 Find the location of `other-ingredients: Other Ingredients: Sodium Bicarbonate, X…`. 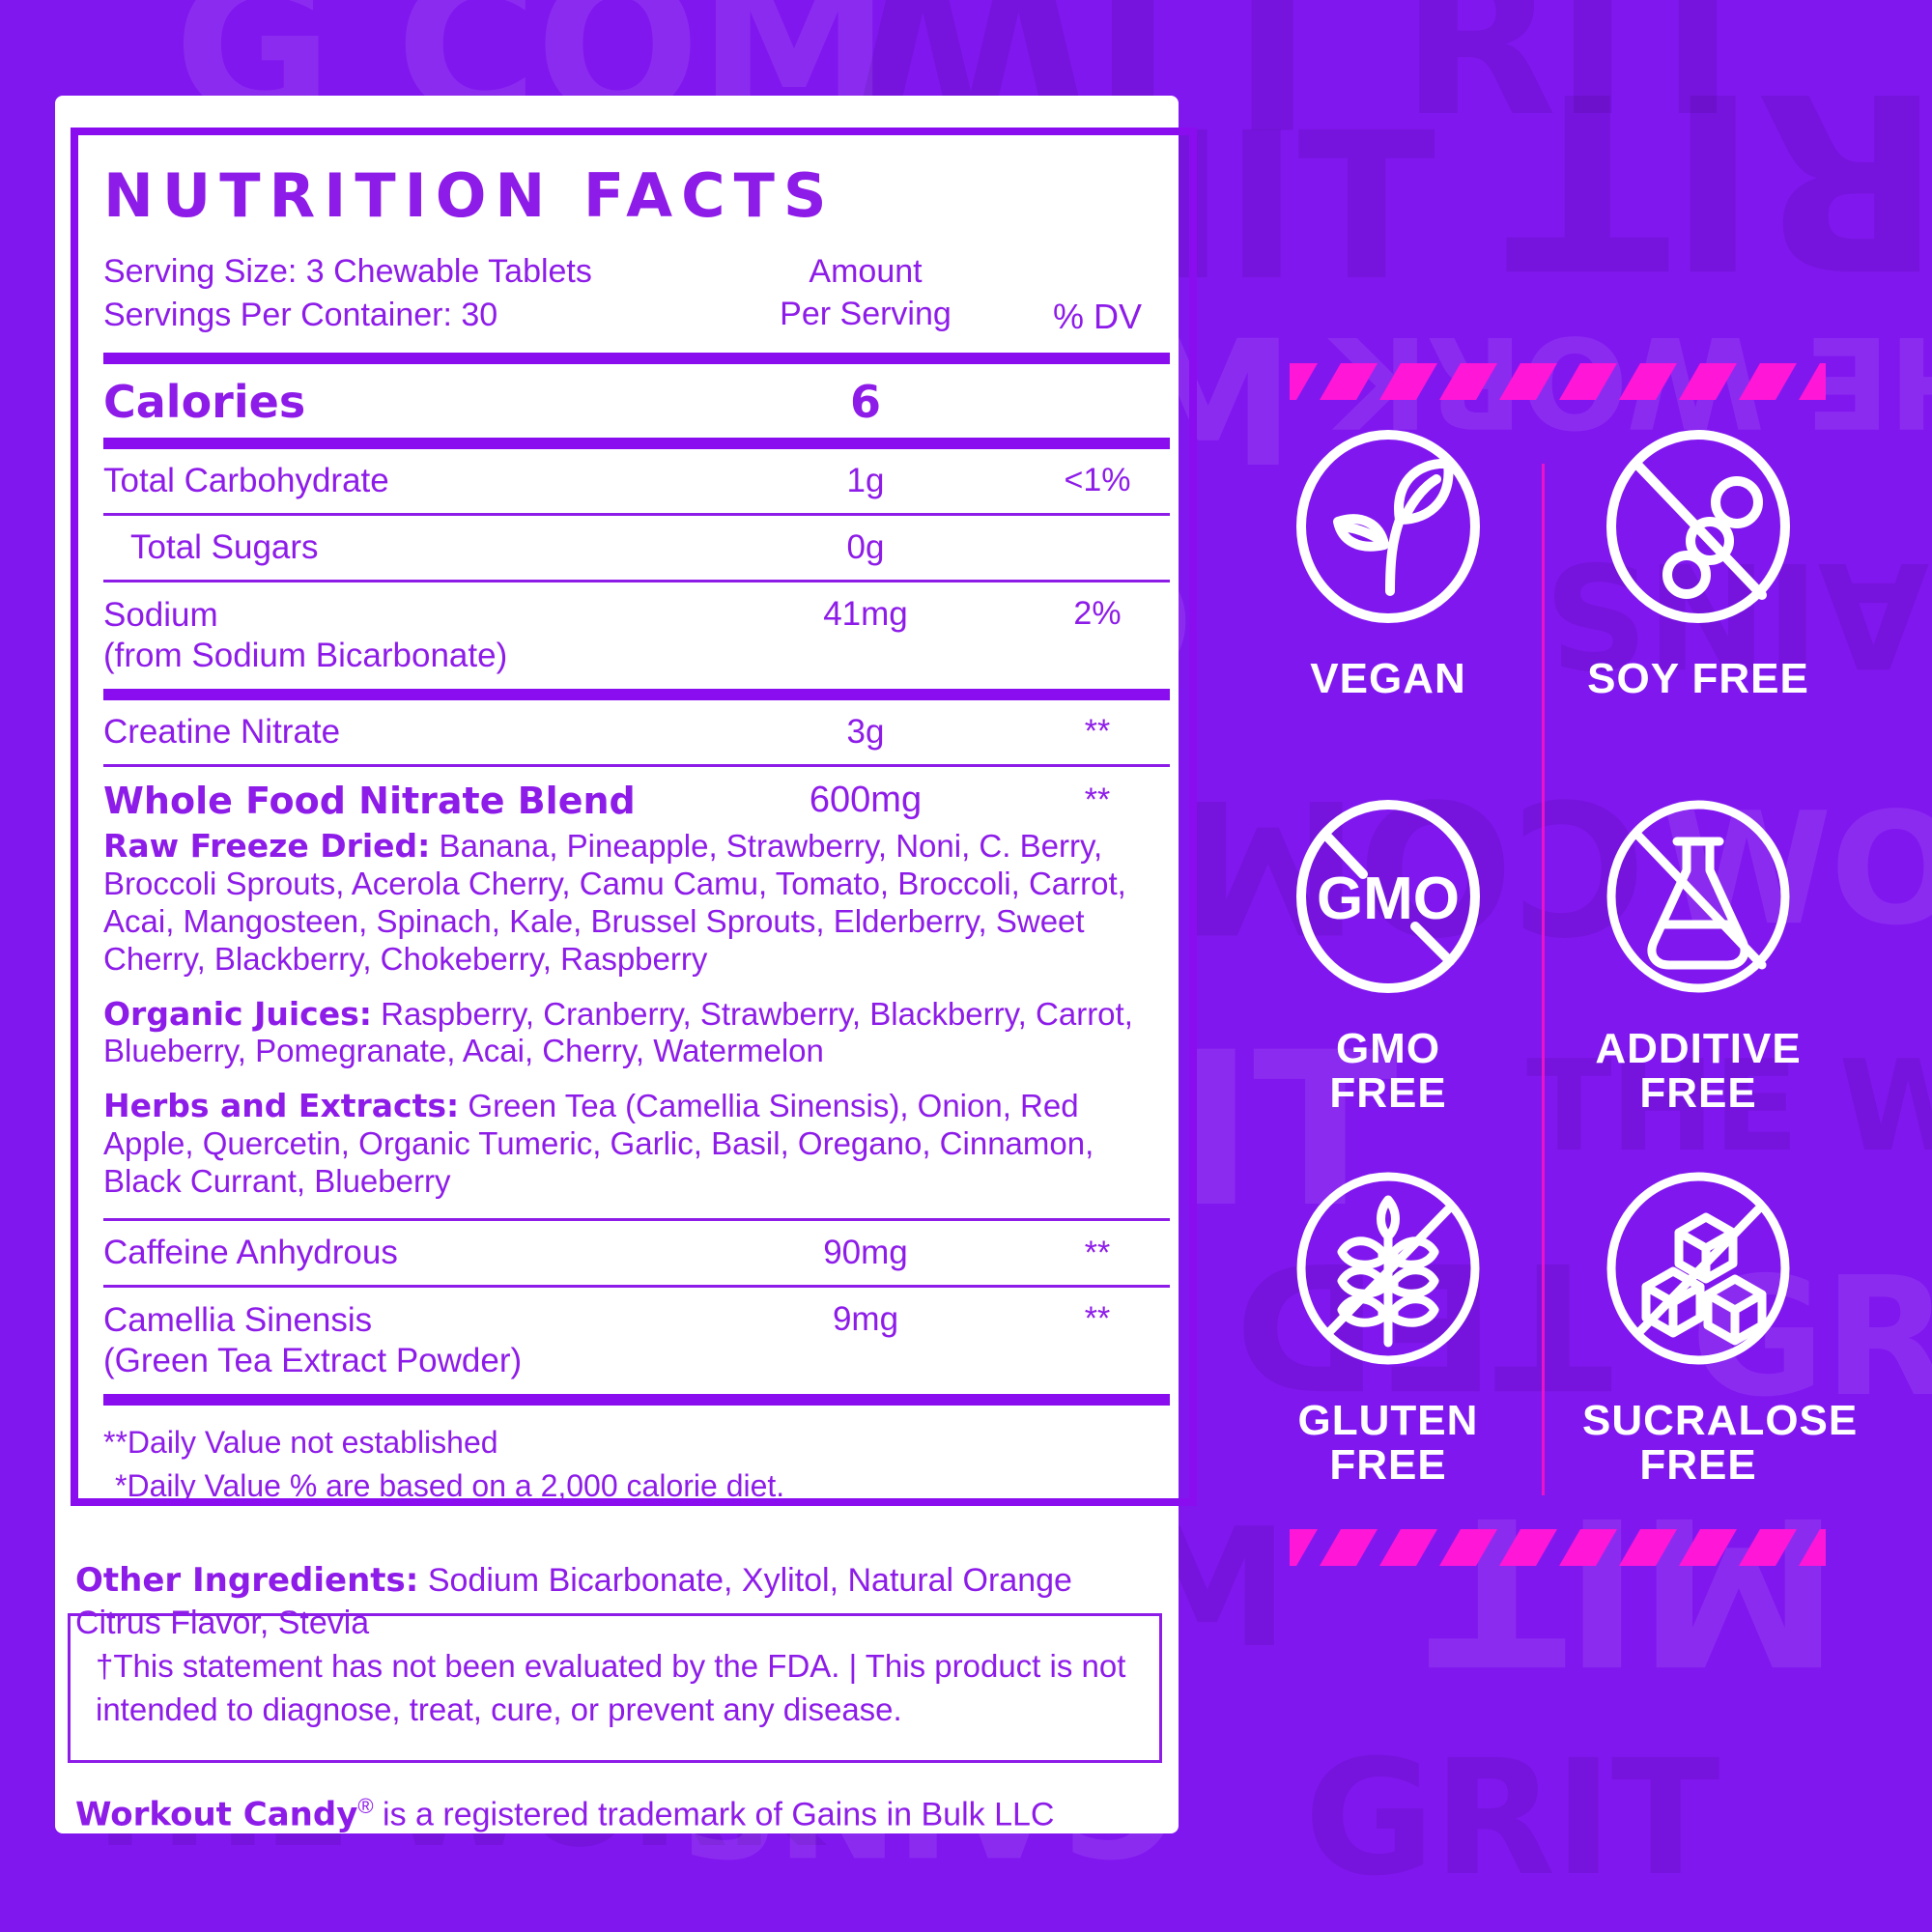

other-ingredients: Other Ingredients: Sodium Bicarbonate, X… is located at coordinates (573, 1601).